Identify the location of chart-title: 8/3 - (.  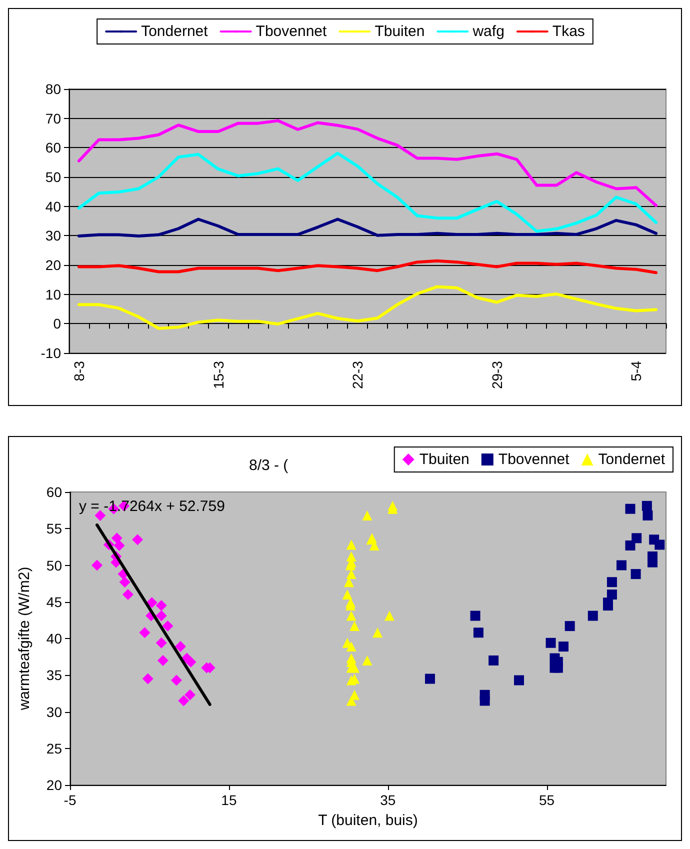
(268, 465).